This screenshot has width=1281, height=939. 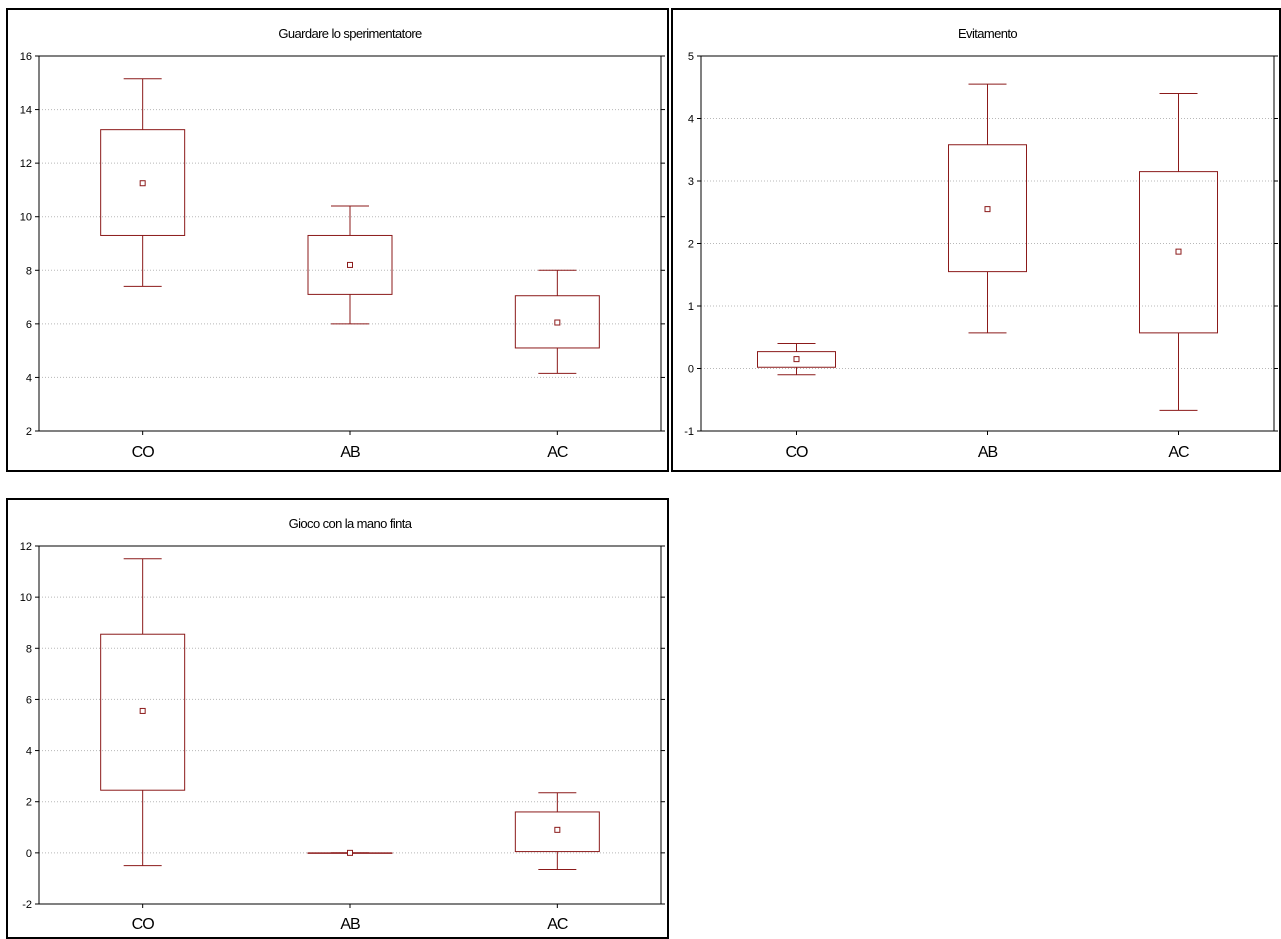 I want to click on y-tick-label: 3, so click(x=691, y=182).